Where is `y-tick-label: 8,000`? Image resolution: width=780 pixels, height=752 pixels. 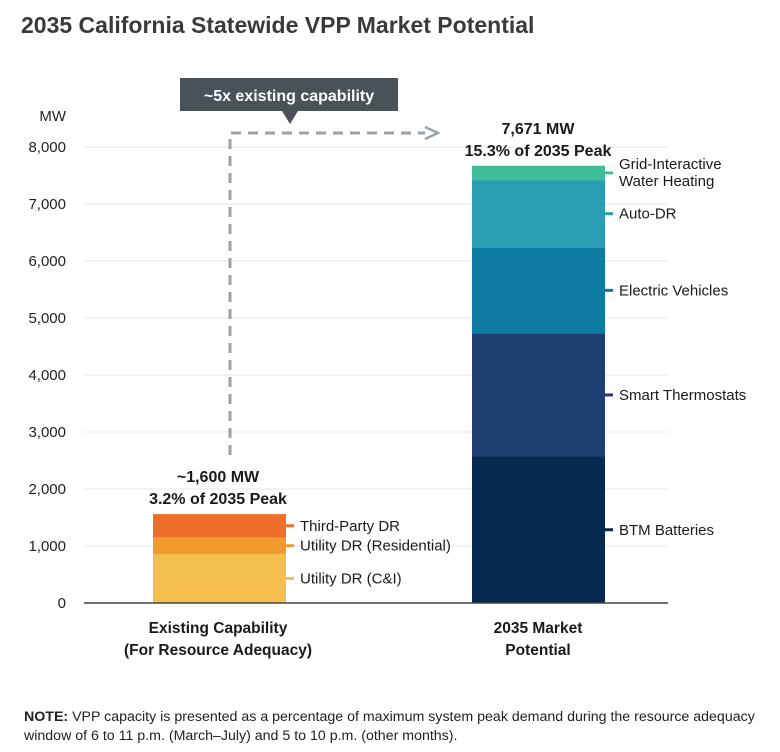
y-tick-label: 8,000 is located at coordinates (47, 147).